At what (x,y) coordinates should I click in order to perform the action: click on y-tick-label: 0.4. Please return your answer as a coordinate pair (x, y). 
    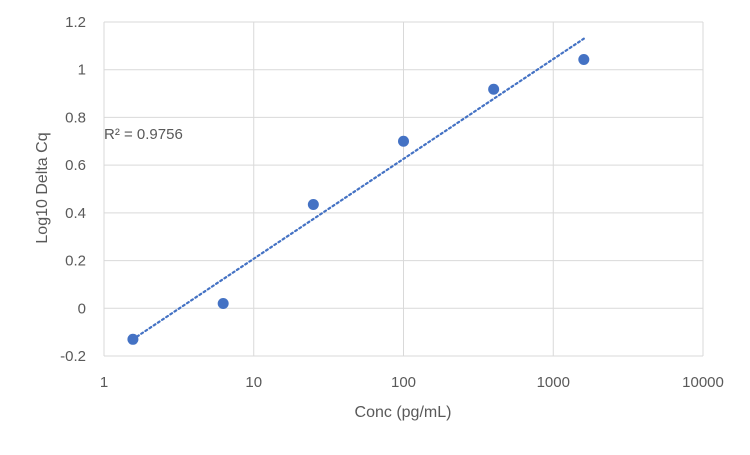
    Looking at the image, I should click on (75, 213).